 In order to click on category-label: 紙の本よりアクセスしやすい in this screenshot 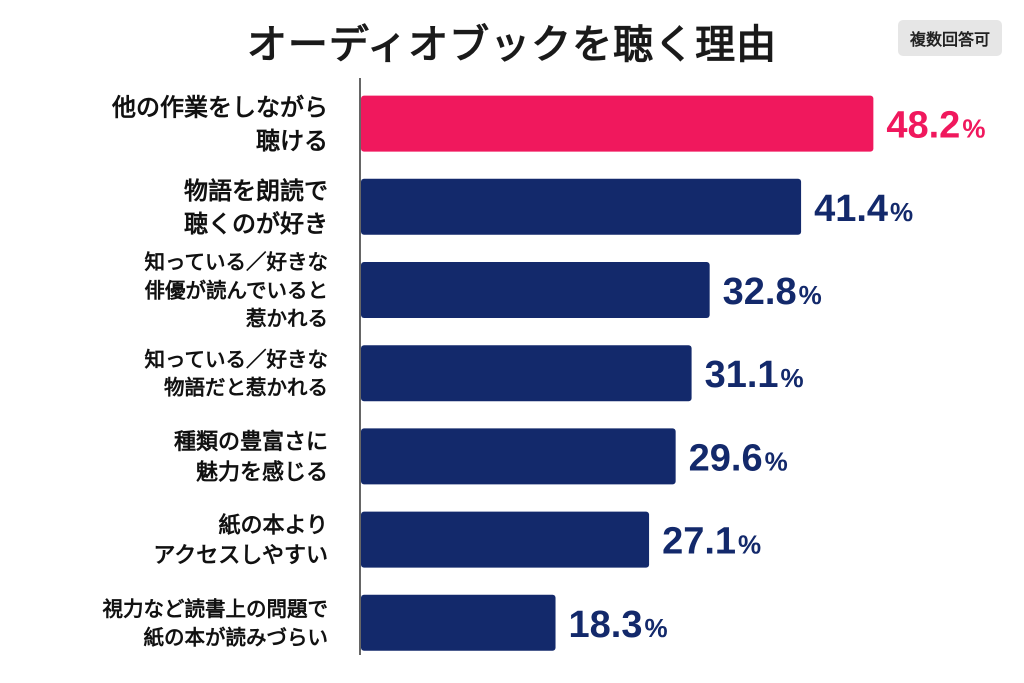, I will do `click(240, 540)`.